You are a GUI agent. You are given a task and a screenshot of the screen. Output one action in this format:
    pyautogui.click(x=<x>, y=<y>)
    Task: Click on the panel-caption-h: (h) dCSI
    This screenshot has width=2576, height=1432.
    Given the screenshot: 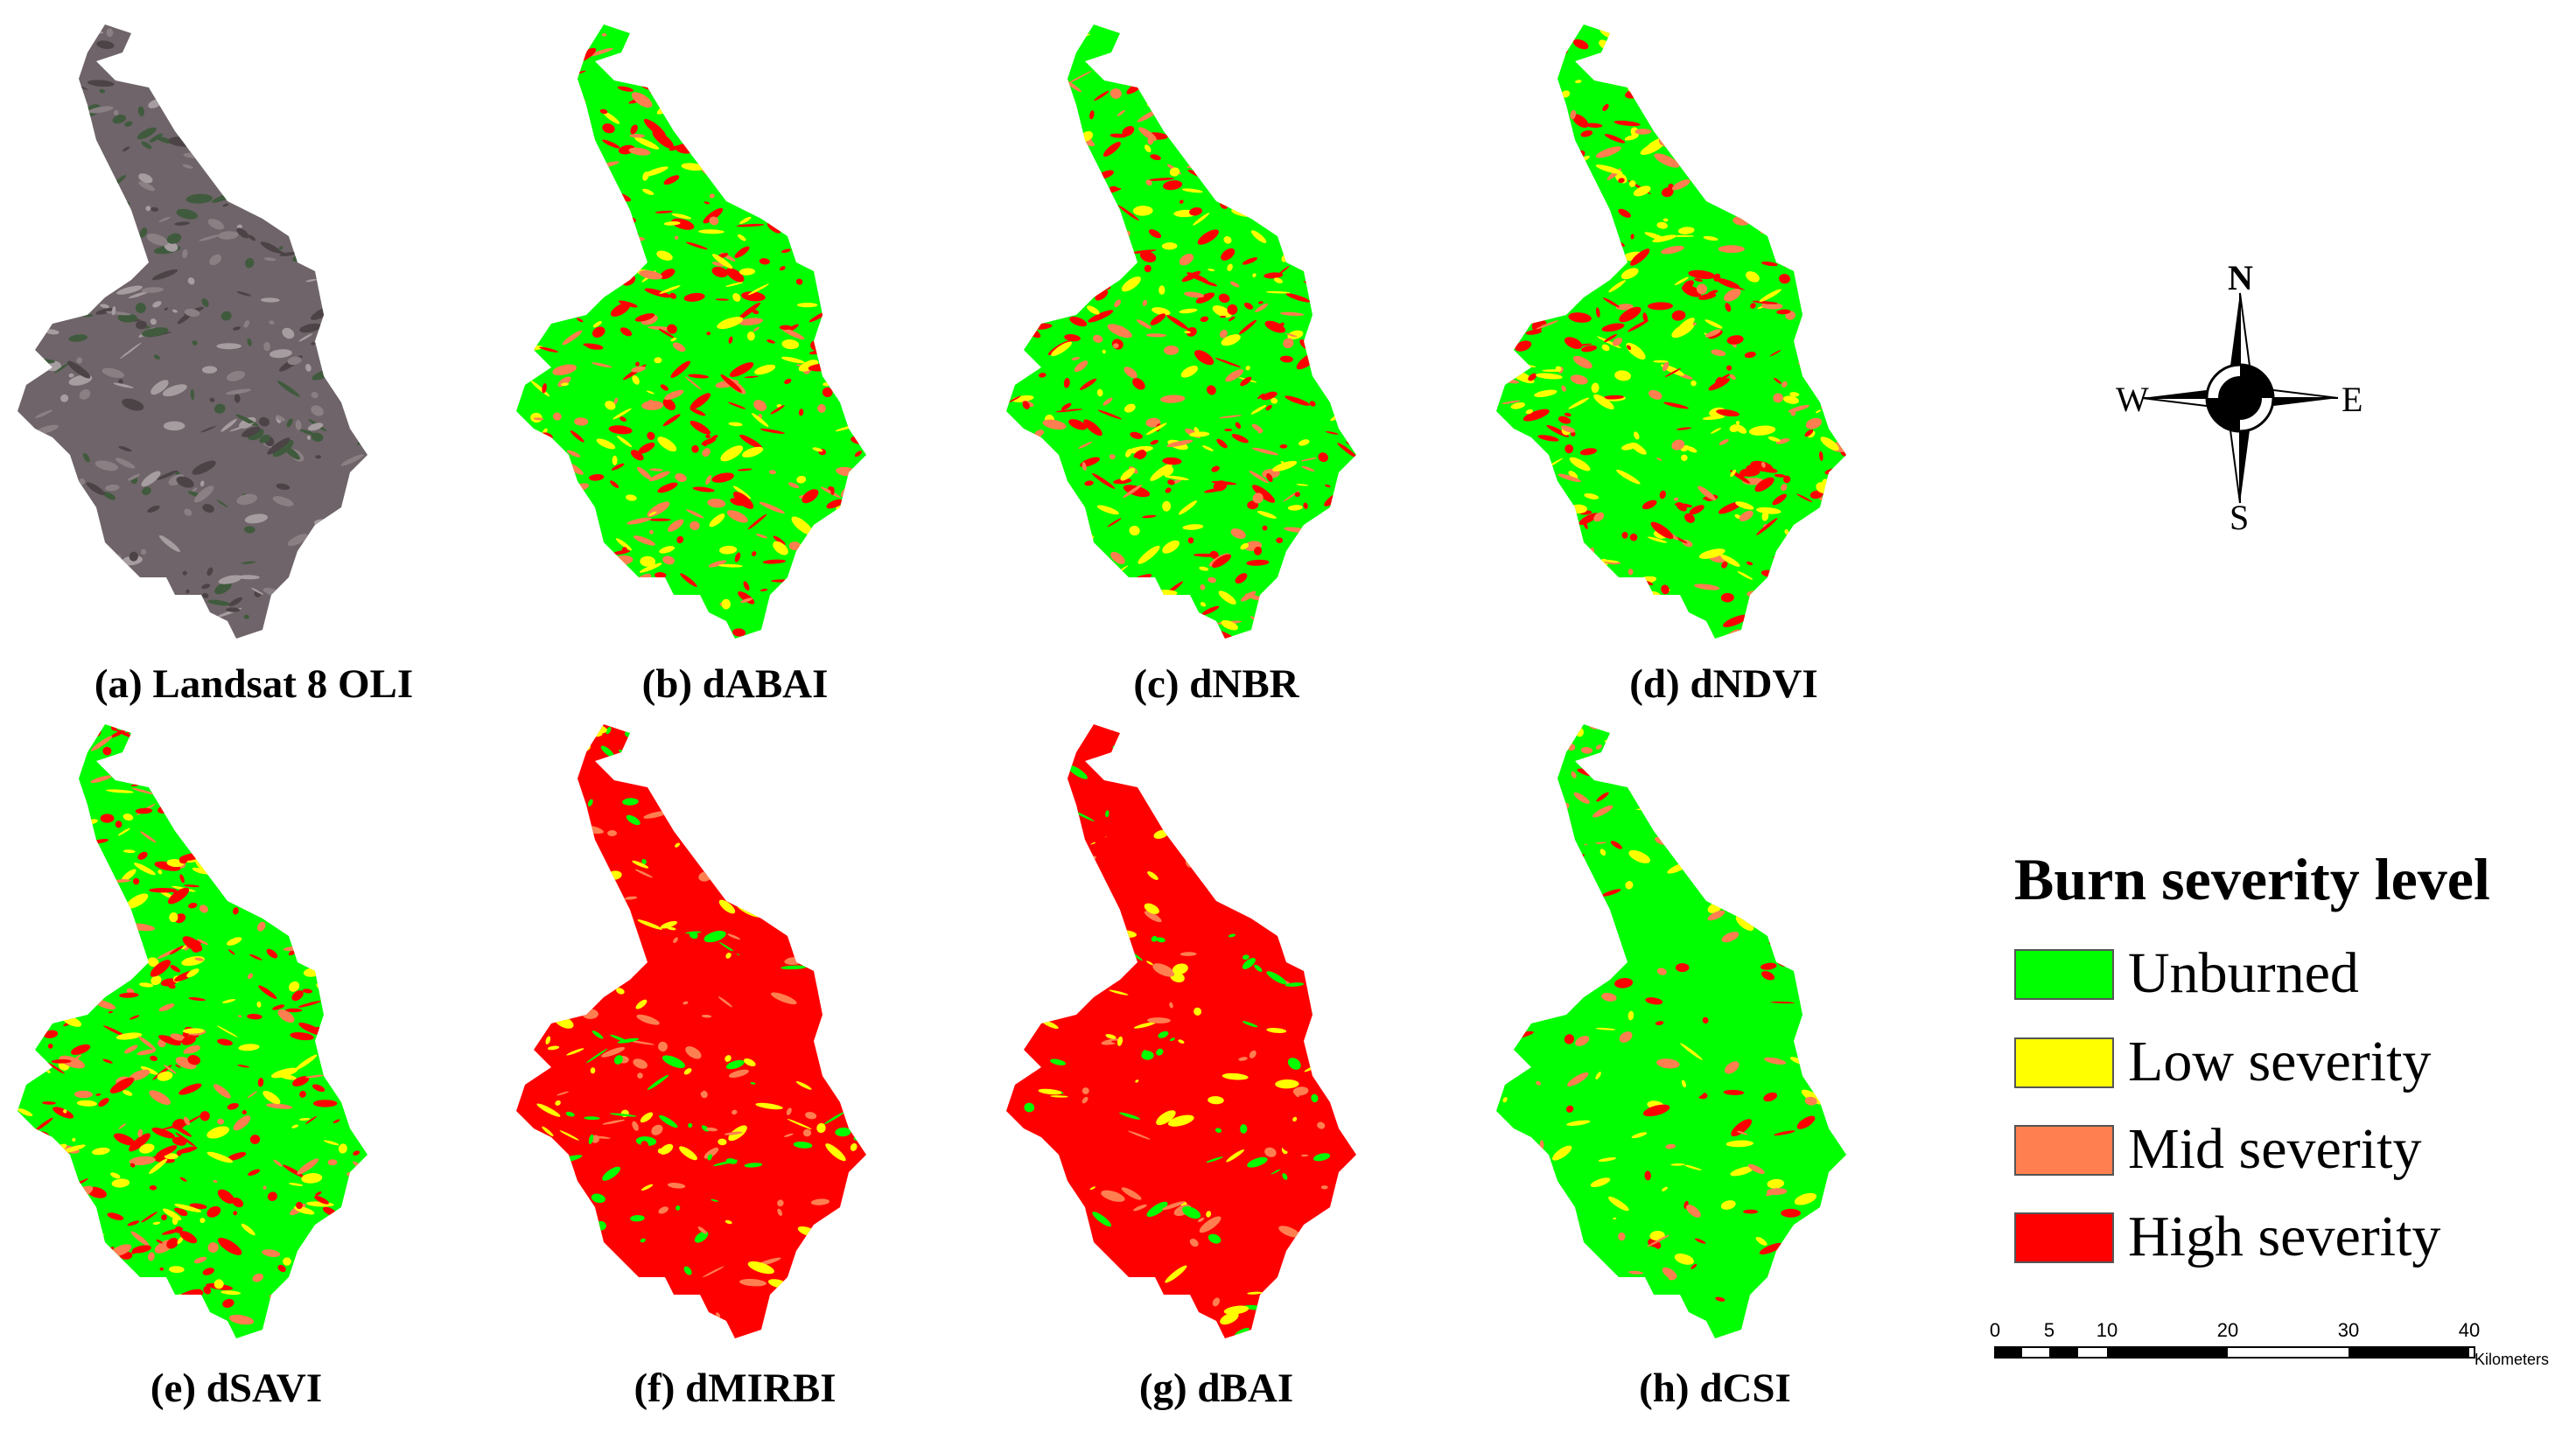 What is the action you would take?
    pyautogui.click(x=1715, y=1388)
    